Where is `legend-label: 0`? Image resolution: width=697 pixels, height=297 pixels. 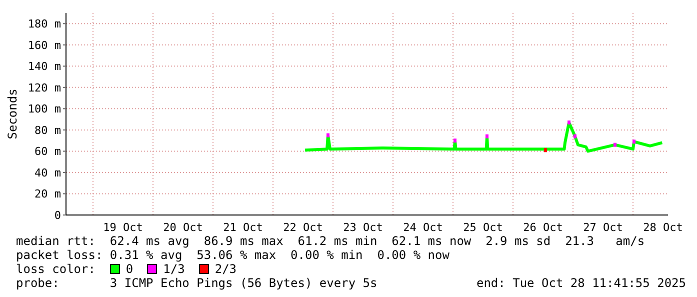
legend-label: 0 is located at coordinates (130, 269).